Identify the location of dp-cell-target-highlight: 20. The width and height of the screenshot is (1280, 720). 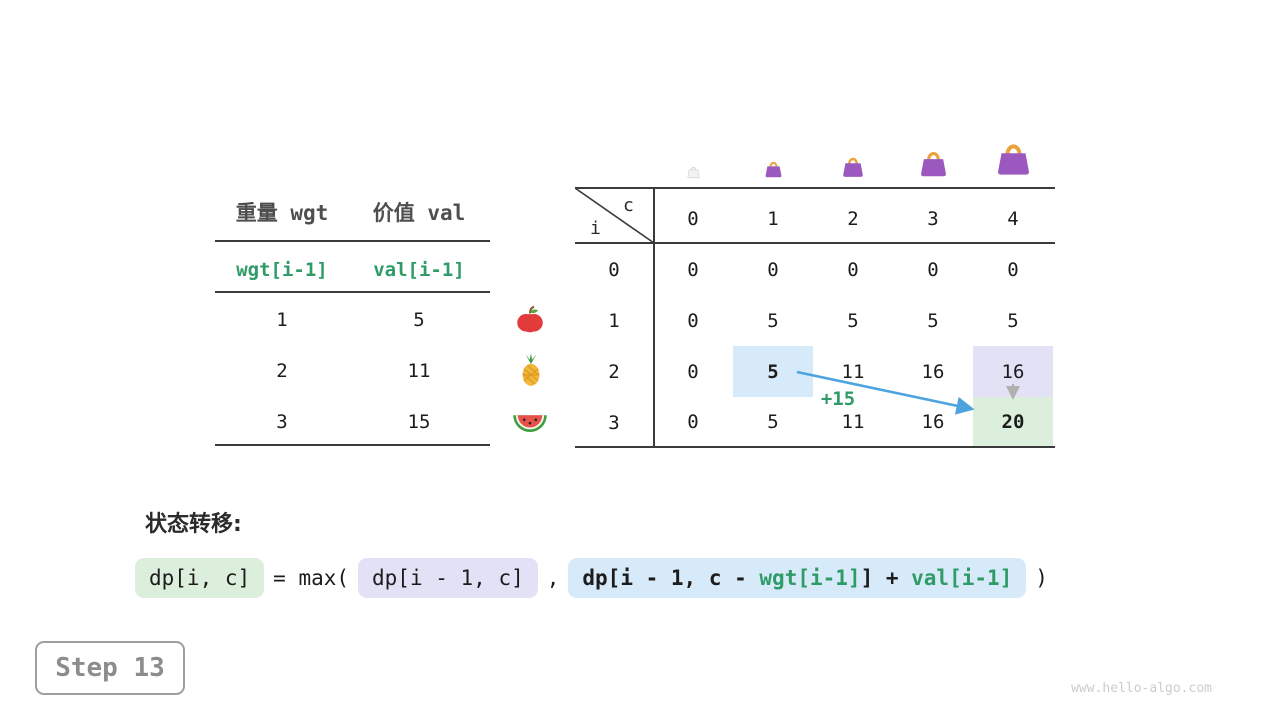
(1013, 421).